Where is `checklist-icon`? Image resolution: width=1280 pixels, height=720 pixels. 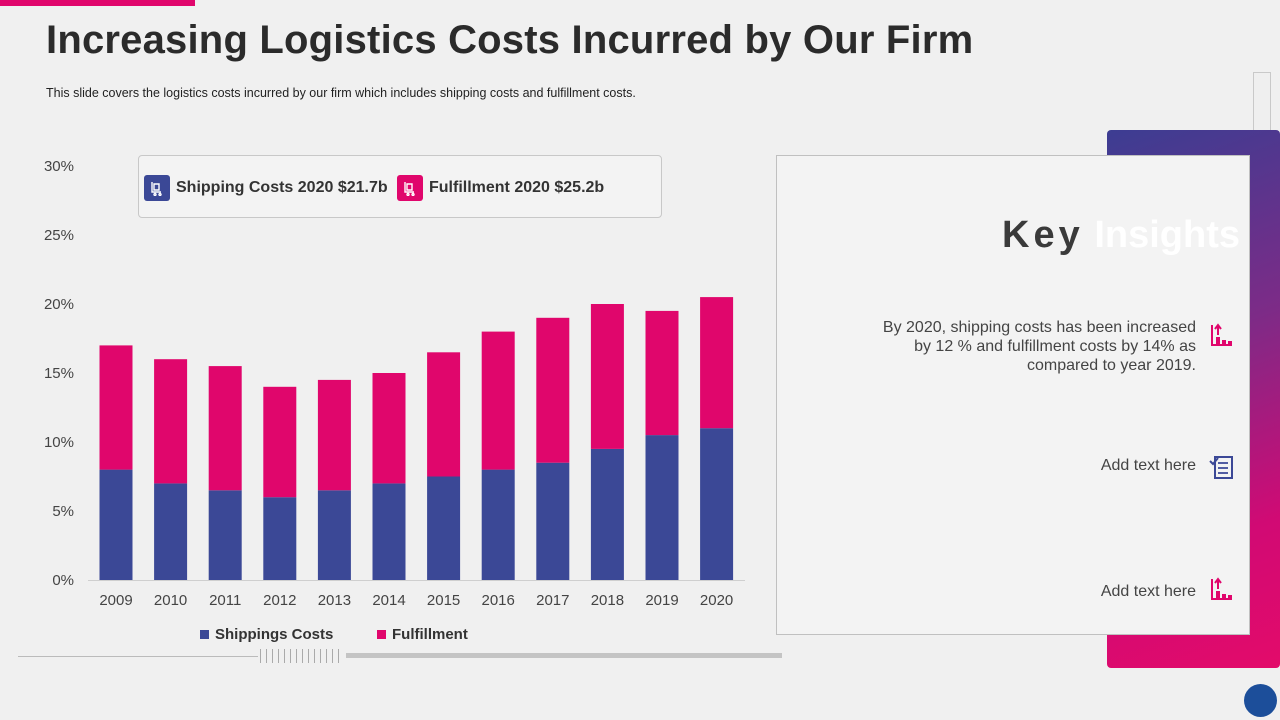 checklist-icon is located at coordinates (1222, 467).